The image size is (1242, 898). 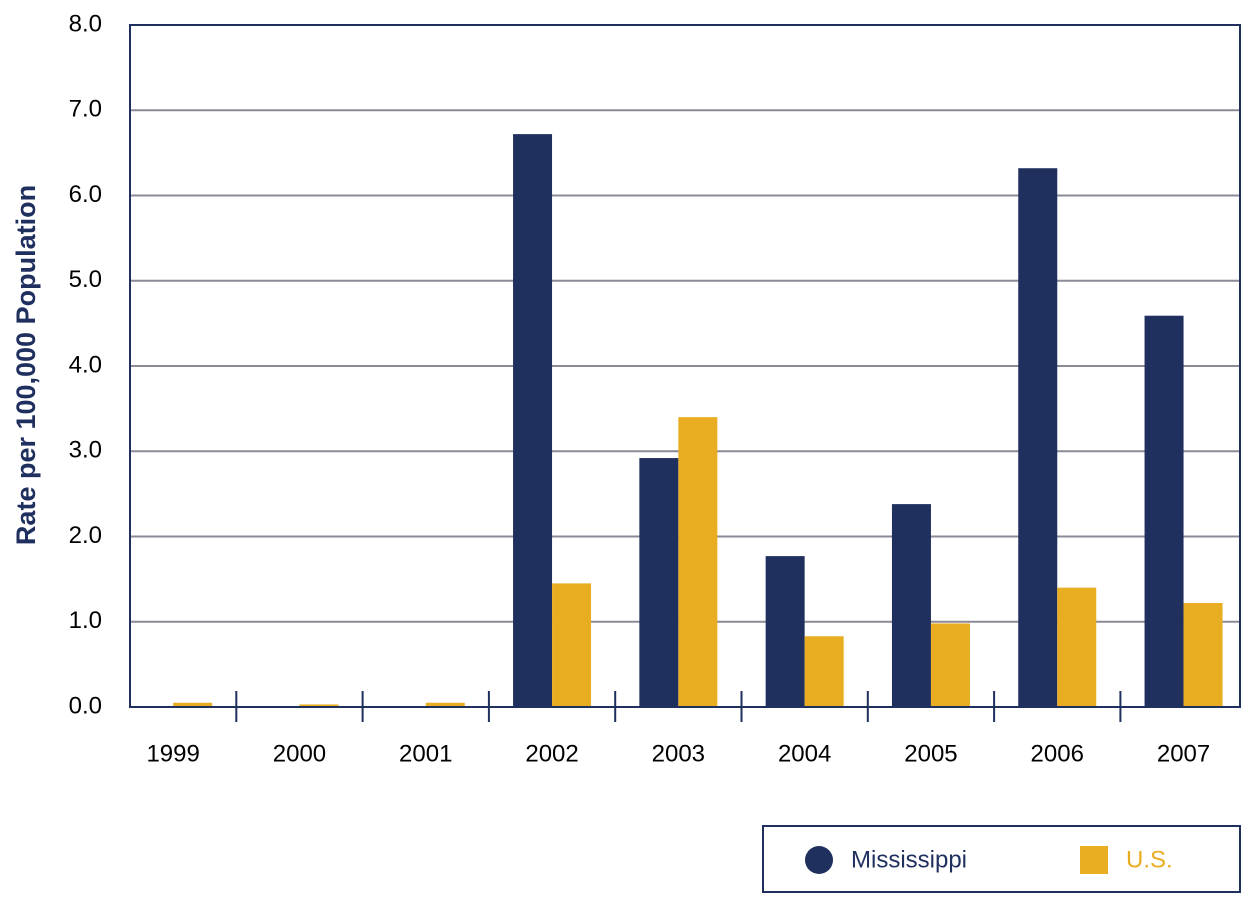 I want to click on y-tick-label: 4.0, so click(x=85, y=364).